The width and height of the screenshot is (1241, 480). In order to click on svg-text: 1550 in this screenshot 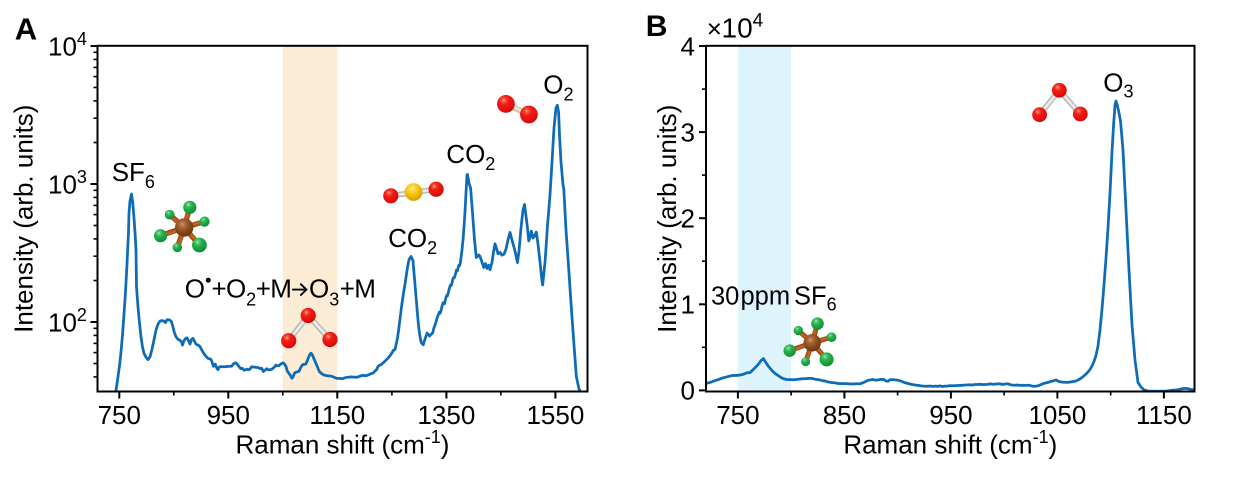, I will do `click(555, 415)`.